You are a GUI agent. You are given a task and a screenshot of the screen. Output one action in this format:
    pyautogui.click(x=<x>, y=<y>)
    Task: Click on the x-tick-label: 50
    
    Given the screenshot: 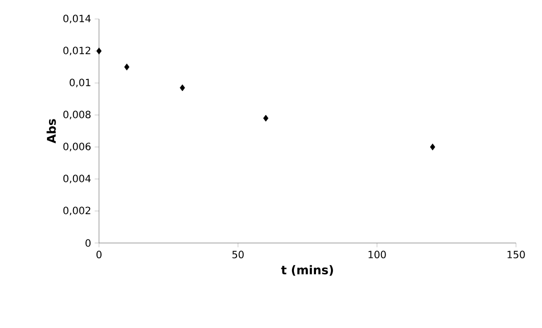 What is the action you would take?
    pyautogui.click(x=238, y=254)
    